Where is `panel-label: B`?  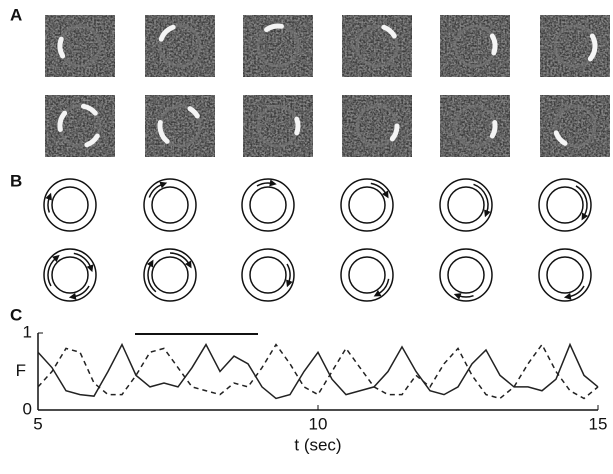 panel-label: B is located at coordinates (16, 180).